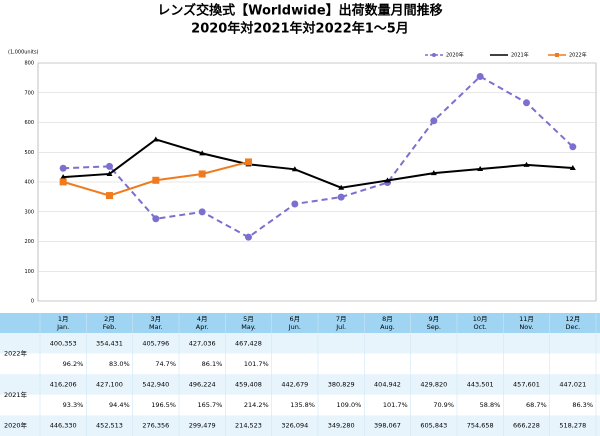  Describe the element at coordinates (536, 405) in the screenshot. I see `table-ratio: 68.7%` at that location.